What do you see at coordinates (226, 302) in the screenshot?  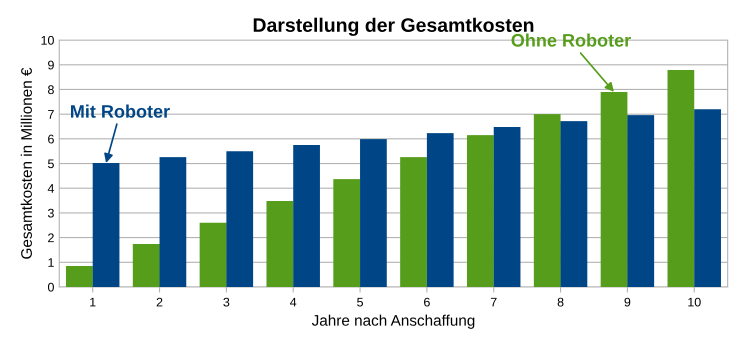 I see `x-tick-label: 3` at bounding box center [226, 302].